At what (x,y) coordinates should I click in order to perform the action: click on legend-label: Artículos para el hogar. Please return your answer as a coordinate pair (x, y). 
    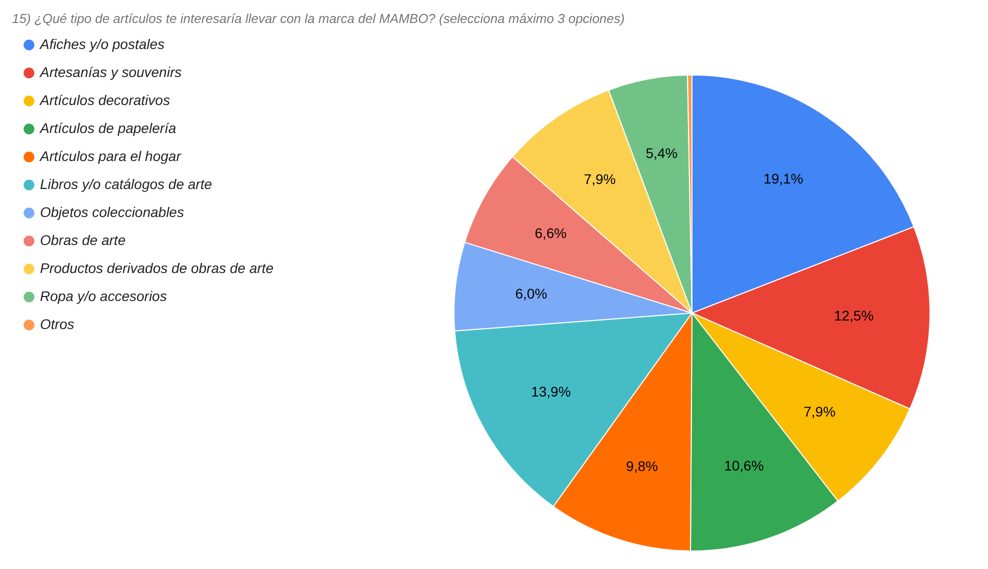
    Looking at the image, I should click on (110, 156).